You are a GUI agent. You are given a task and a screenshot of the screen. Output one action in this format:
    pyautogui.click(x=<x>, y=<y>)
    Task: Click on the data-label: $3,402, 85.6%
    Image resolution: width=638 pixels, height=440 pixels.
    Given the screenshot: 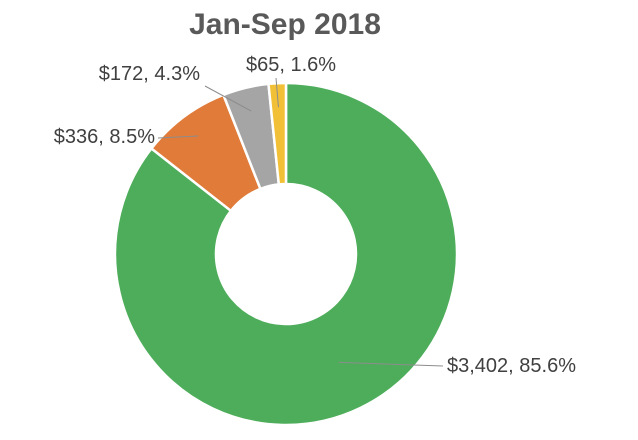 What is the action you would take?
    pyautogui.click(x=511, y=366)
    